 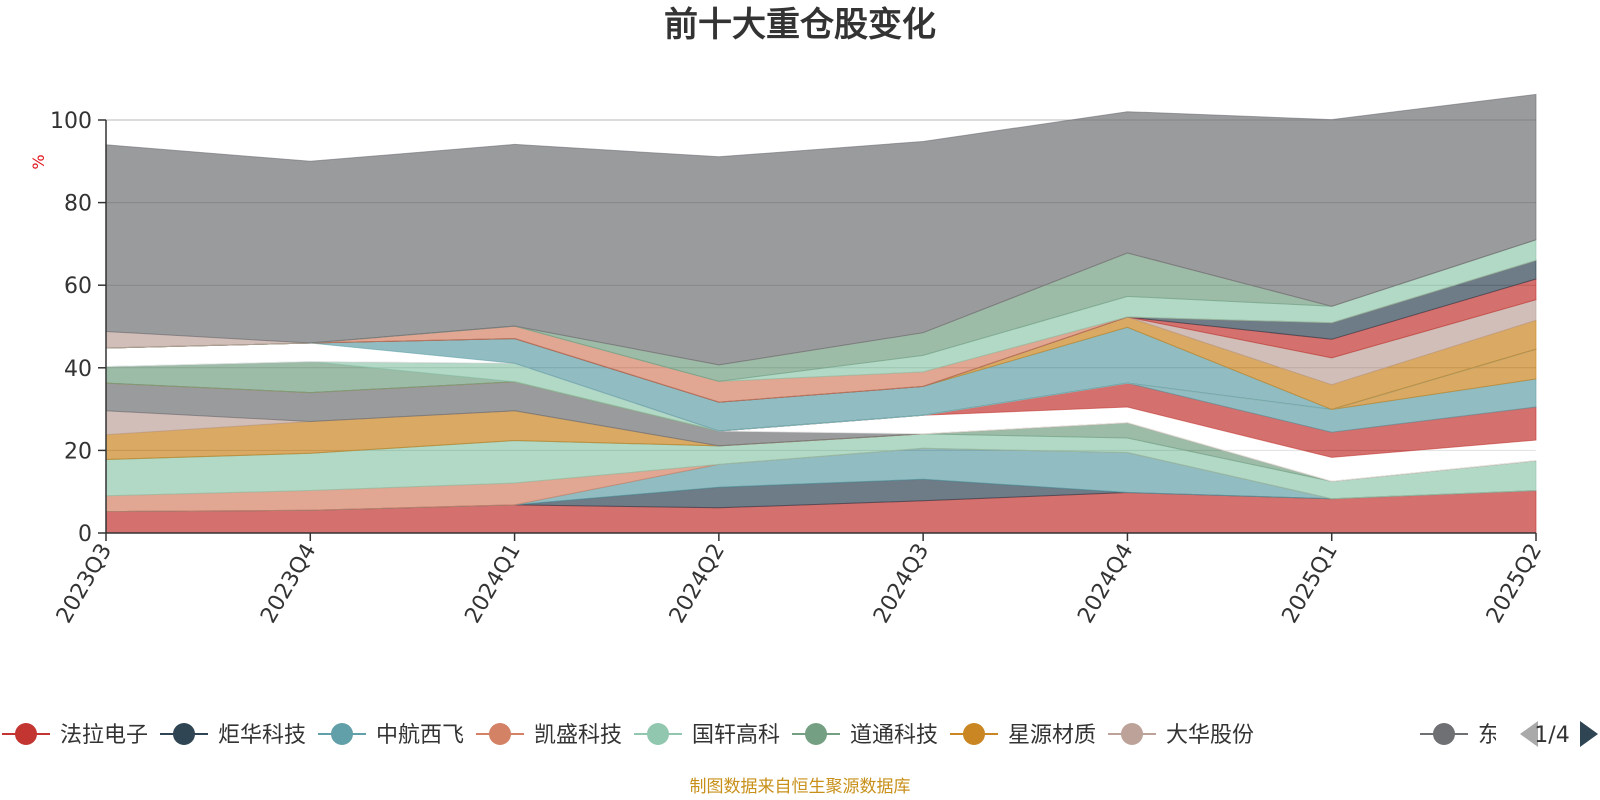 I want to click on legend: 法拉电子 炬华科技 中航西飞 凯盛科技 国轩高科 道通科技 星源材质 大华股份 东 1/4, so click(x=800, y=734).